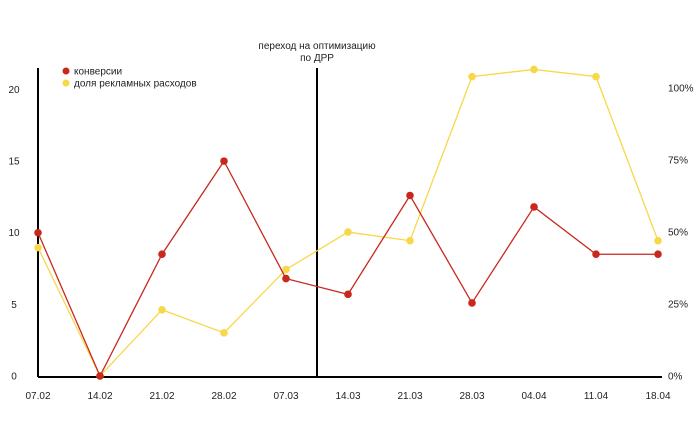  I want to click on legend-marker-conversions, so click(66, 71).